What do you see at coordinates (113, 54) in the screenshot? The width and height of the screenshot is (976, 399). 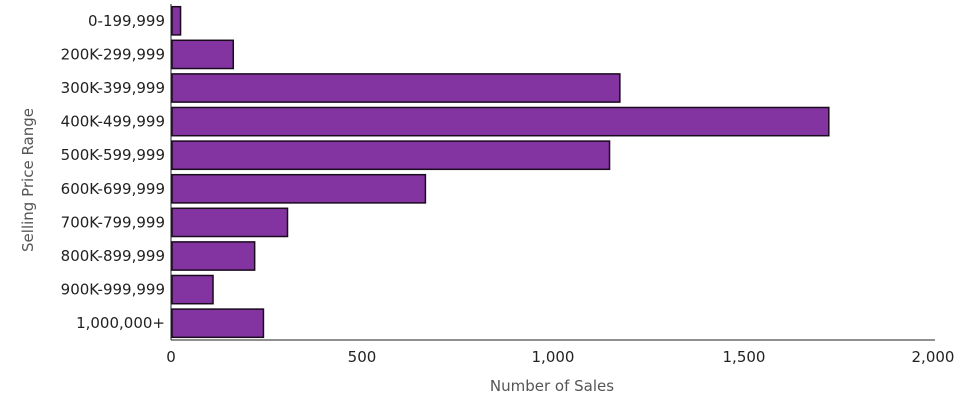 I see `category-label: 200K-299,999` at bounding box center [113, 54].